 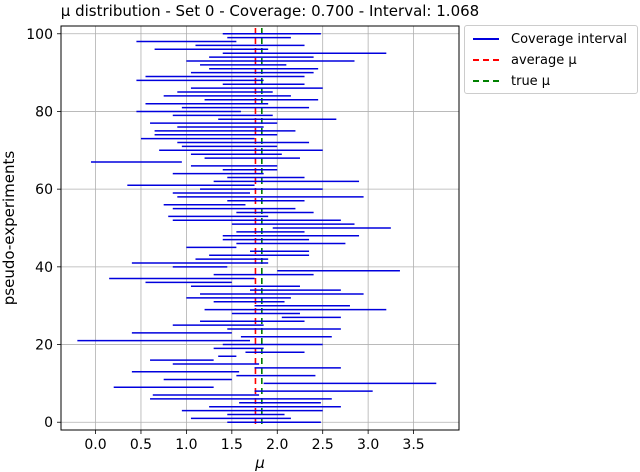 I want to click on legend-label-coverage: Coverage interval, so click(x=569, y=39).